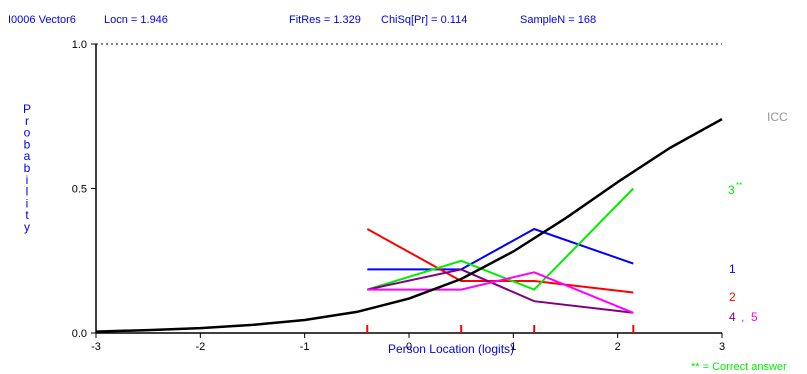 Image resolution: width=807 pixels, height=374 pixels. I want to click on y-axis-title-letter: r, so click(27, 121).